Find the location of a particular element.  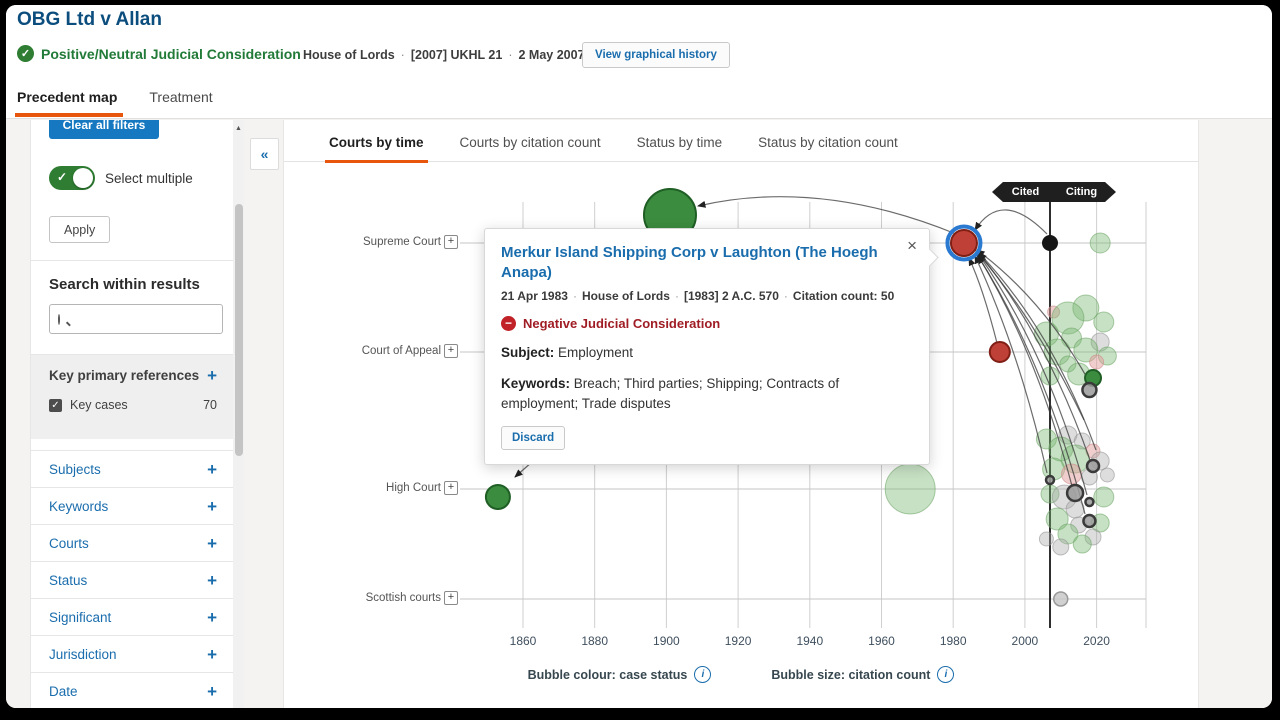

key-cases-checkbox: ✓ is located at coordinates (55, 405).